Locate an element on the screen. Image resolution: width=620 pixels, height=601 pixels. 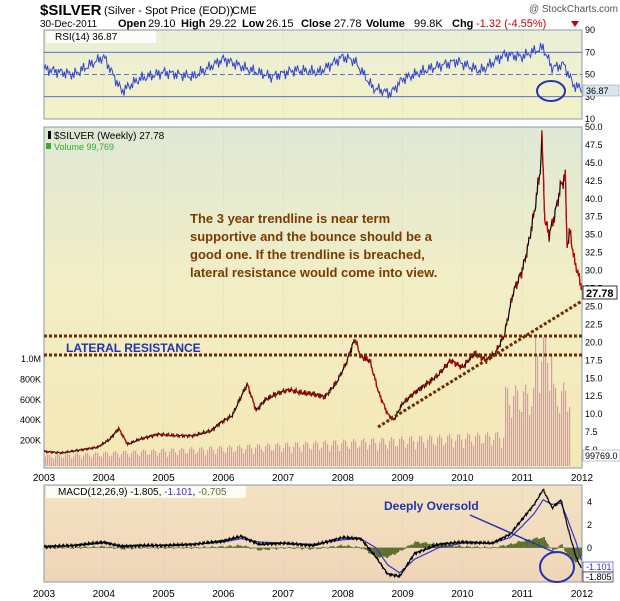
oversold-circle-macd is located at coordinates (557, 567).